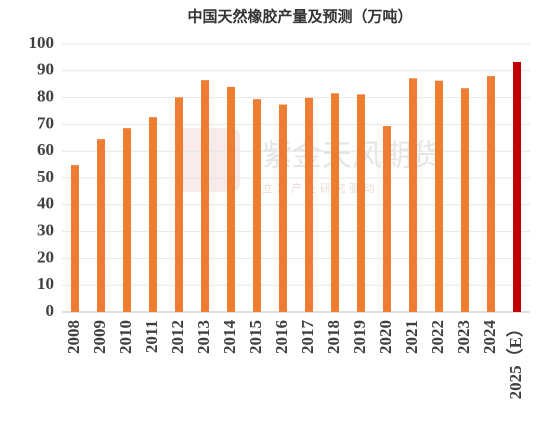  I want to click on y-tick-label: 100, so click(42, 42).